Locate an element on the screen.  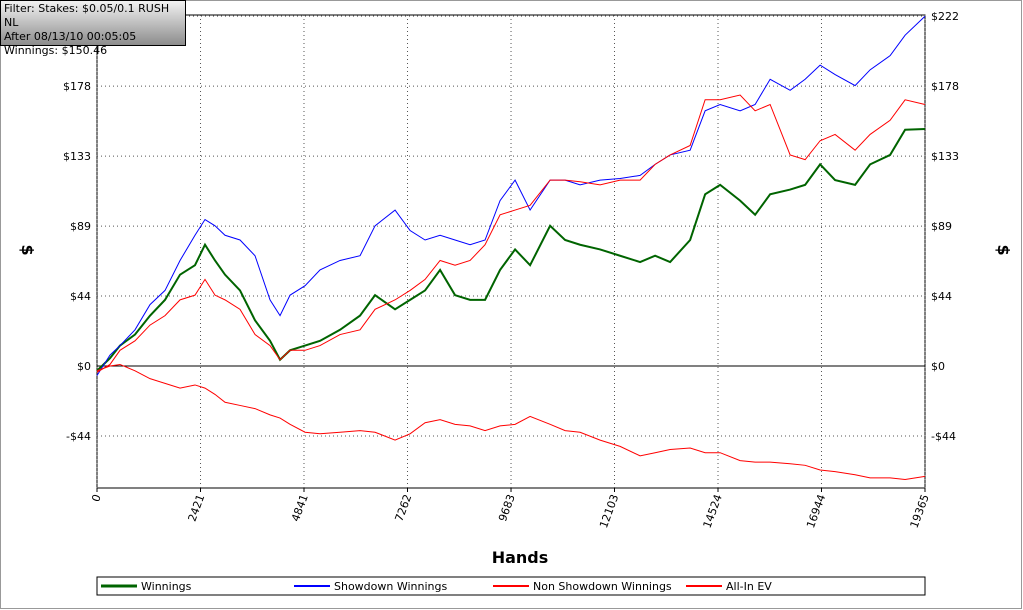
filter-line: Filter: Stakes: $0.05/0.1 RUSH NL is located at coordinates (87, 15).